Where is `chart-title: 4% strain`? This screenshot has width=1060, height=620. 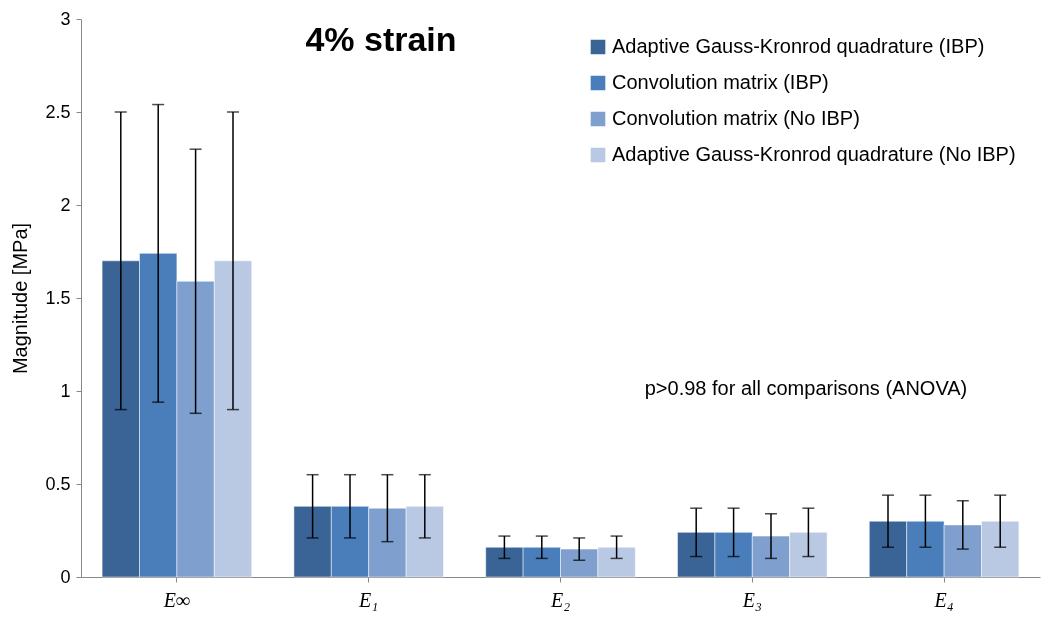 chart-title: 4% strain is located at coordinates (381, 39).